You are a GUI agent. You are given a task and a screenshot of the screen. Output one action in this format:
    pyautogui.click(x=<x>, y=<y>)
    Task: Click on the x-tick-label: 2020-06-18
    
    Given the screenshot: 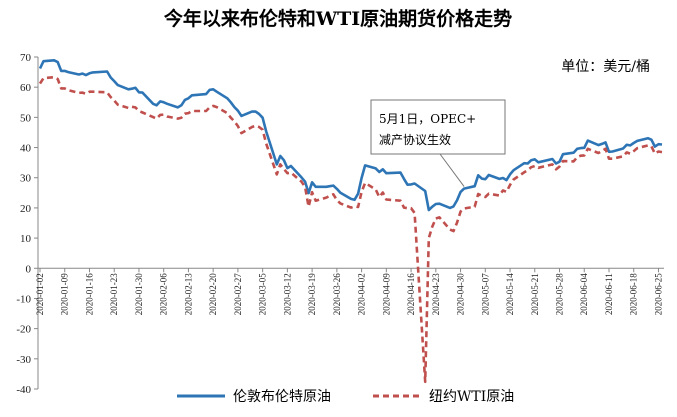 What is the action you would take?
    pyautogui.click(x=634, y=294)
    